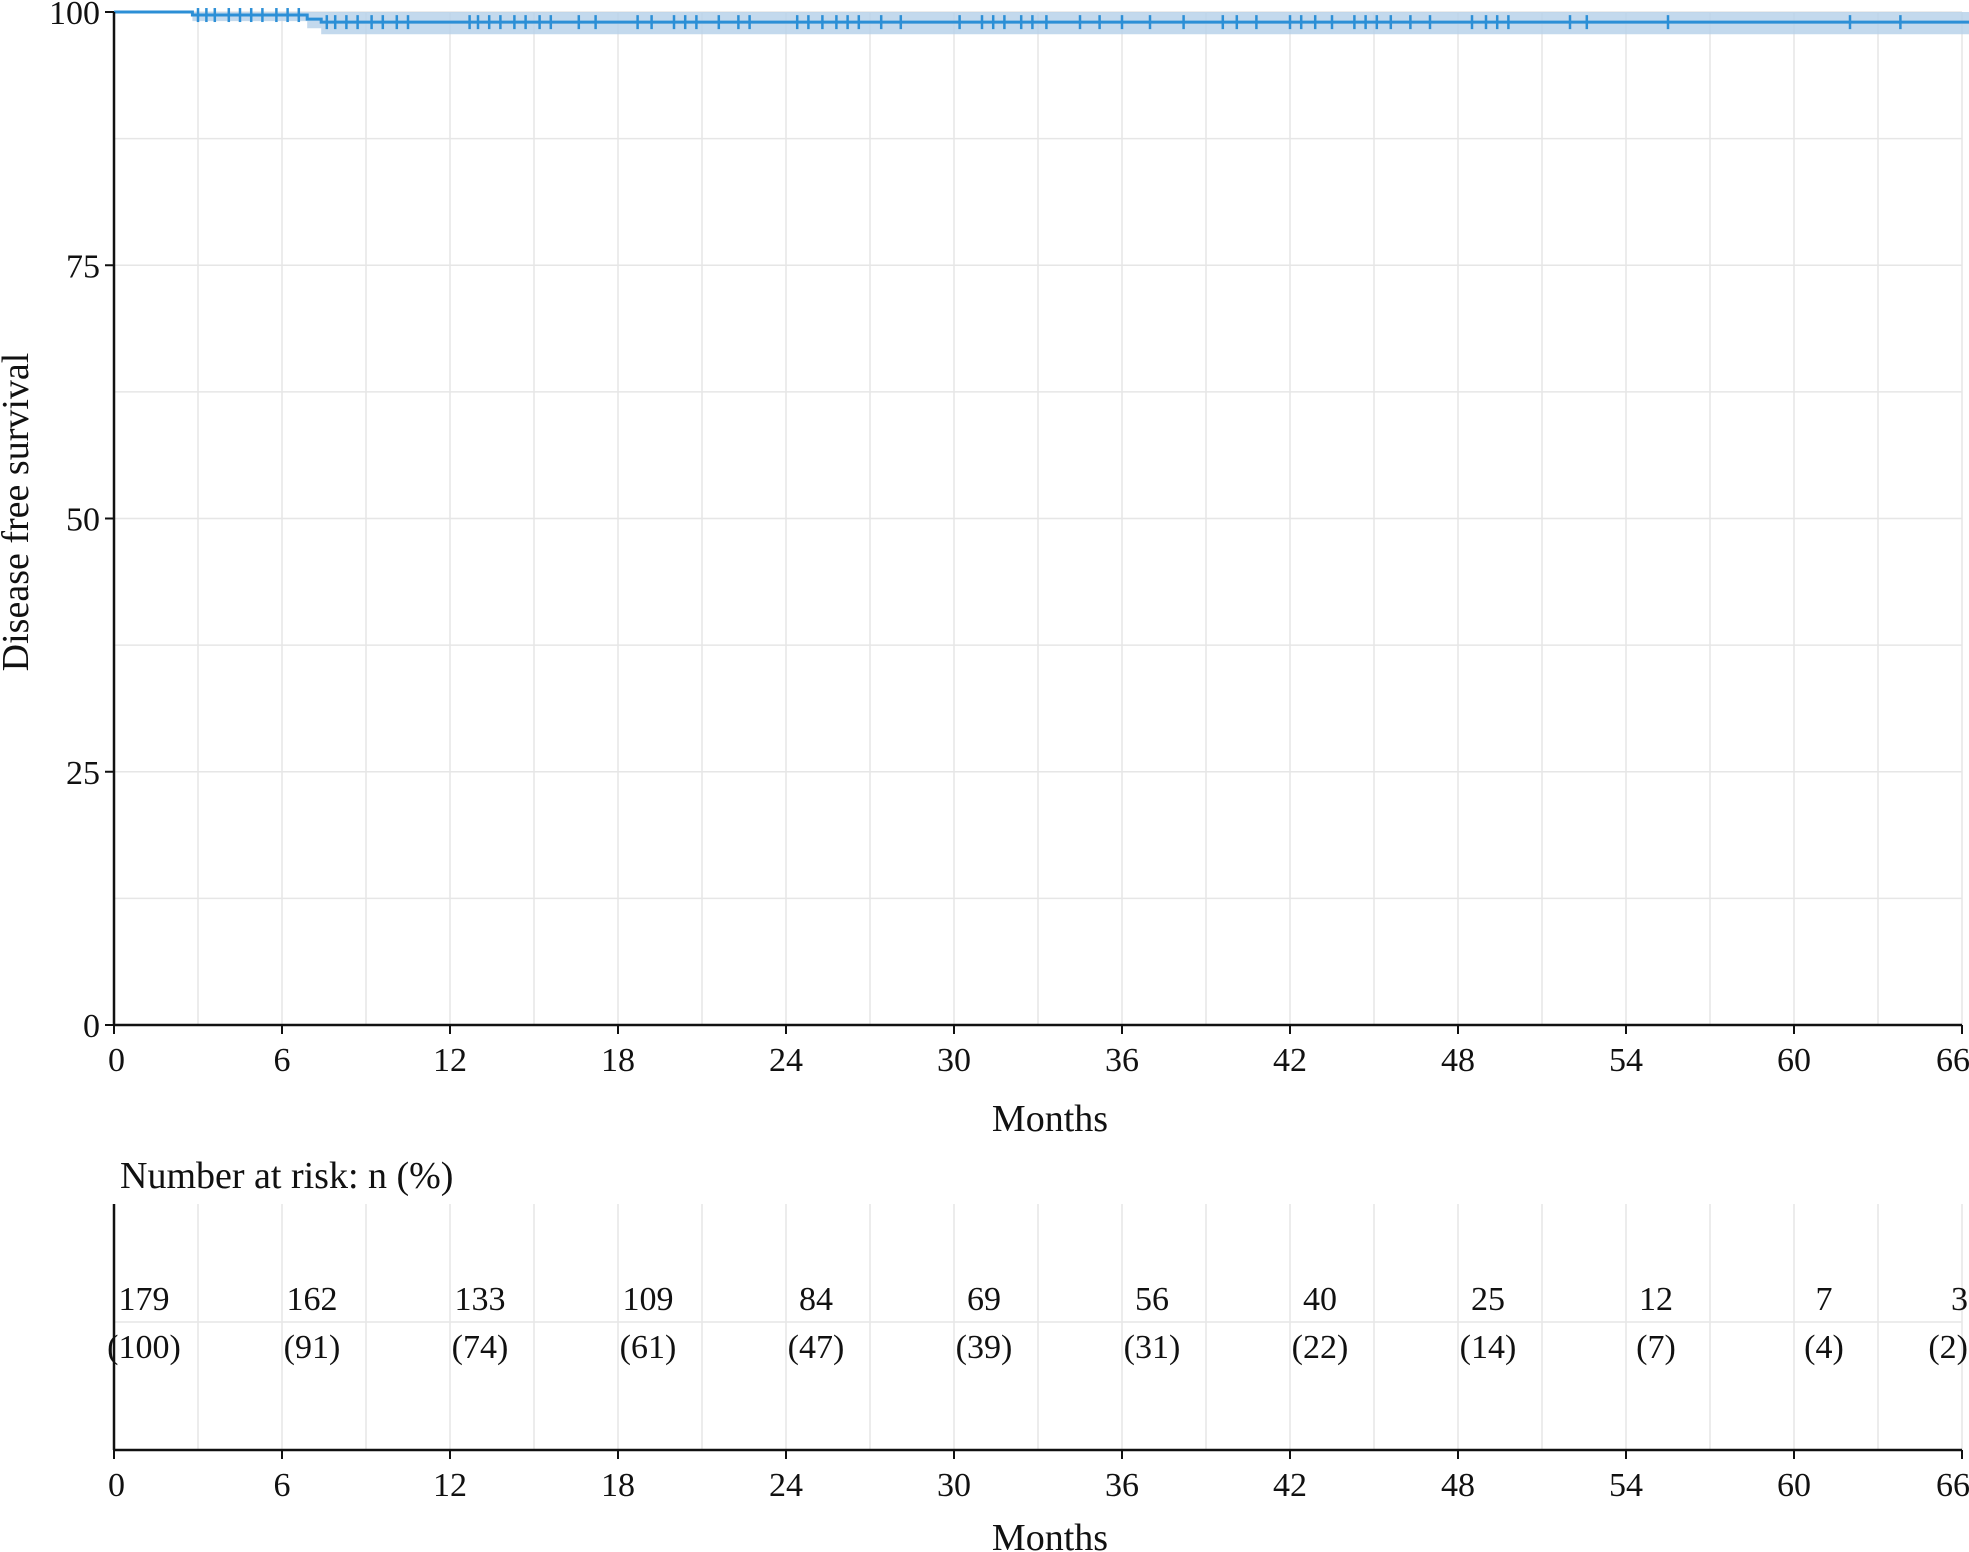 The width and height of the screenshot is (1969, 1552). I want to click on x-tick-label: 60, so click(1794, 1060).